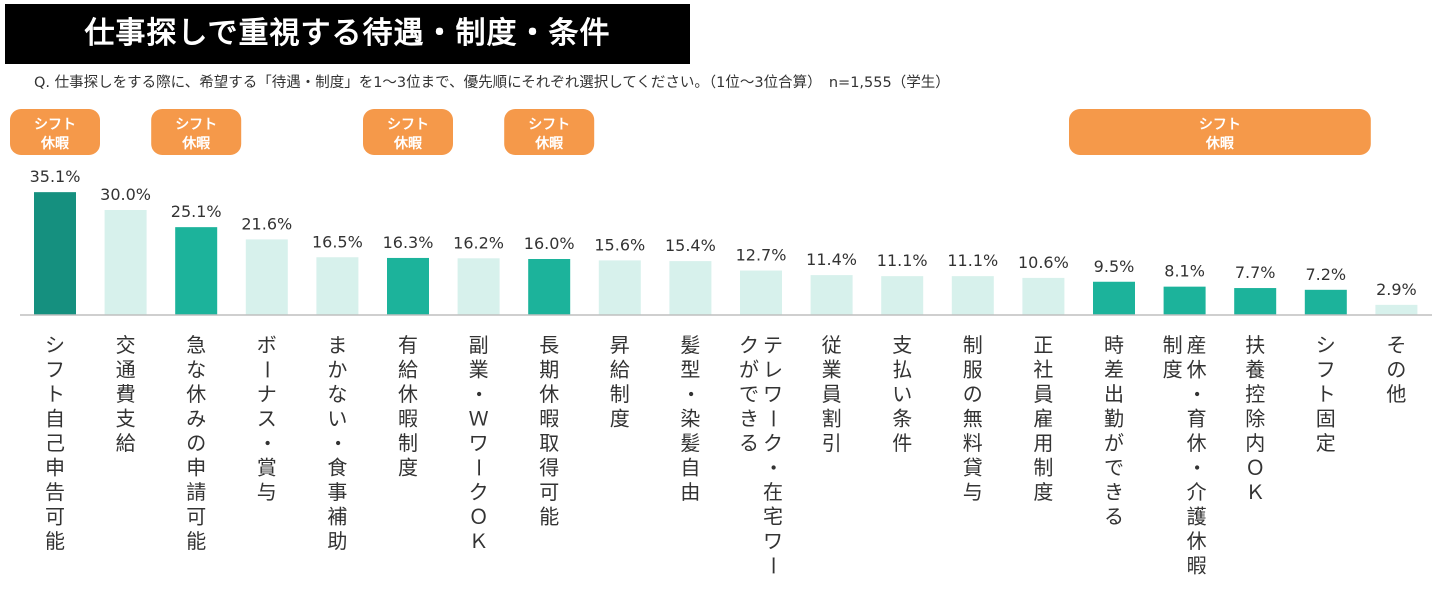 The height and width of the screenshot is (607, 1439). Describe the element at coordinates (832, 443) in the screenshot. I see `category-char: 引` at that location.